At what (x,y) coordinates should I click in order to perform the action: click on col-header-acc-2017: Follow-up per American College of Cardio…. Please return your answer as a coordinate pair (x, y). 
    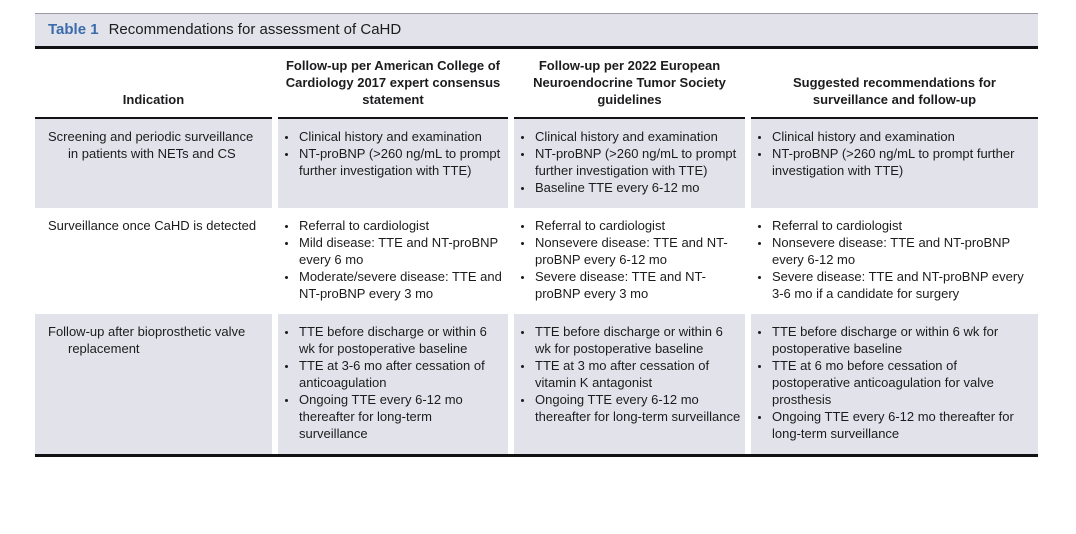
    Looking at the image, I should click on (393, 84).